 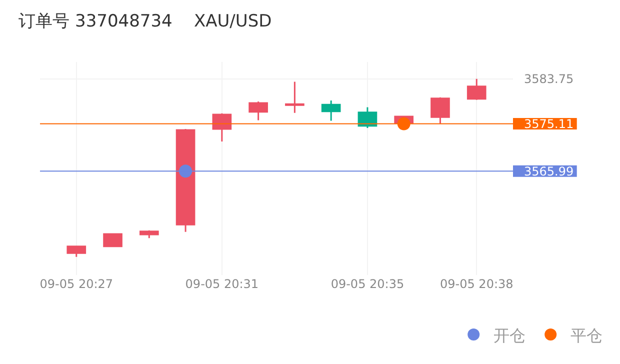 What do you see at coordinates (367, 284) in the screenshot?
I see `x-tick-label: 09-05 20:35` at bounding box center [367, 284].